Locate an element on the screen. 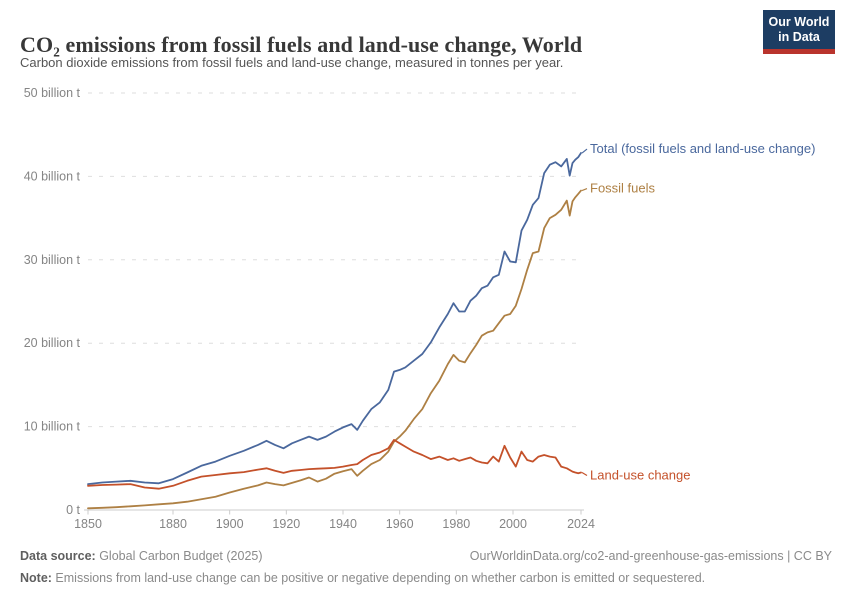  owid-logo-box: Our World in Data is located at coordinates (799, 29).